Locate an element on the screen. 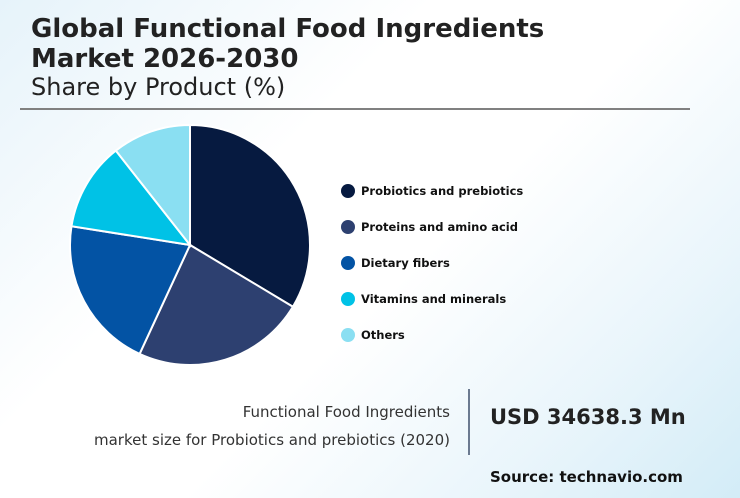  legend-label: Probiotics and prebiotics is located at coordinates (442, 191).